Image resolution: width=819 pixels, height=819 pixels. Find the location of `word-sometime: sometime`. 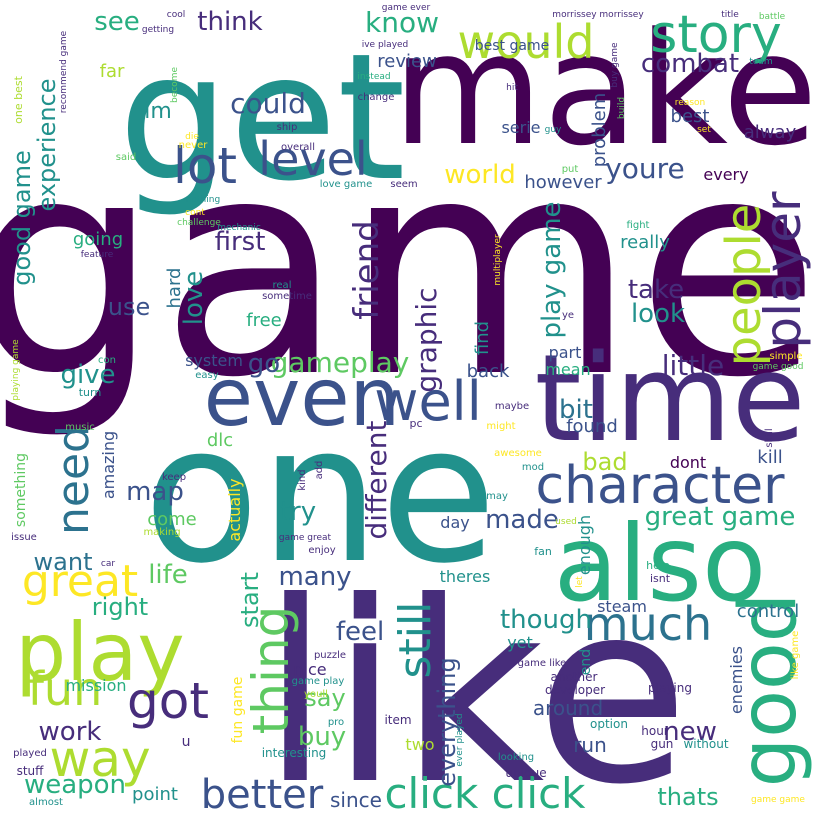

word-sometime: sometime is located at coordinates (287, 296).